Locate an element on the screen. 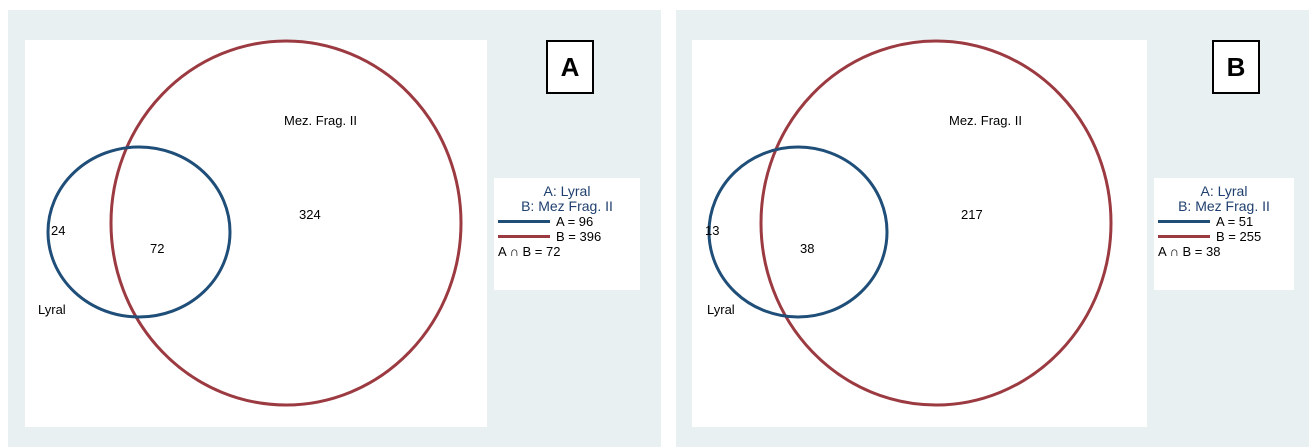 The image size is (1309, 447). legend-a-count: A = 51 is located at coordinates (1235, 221).